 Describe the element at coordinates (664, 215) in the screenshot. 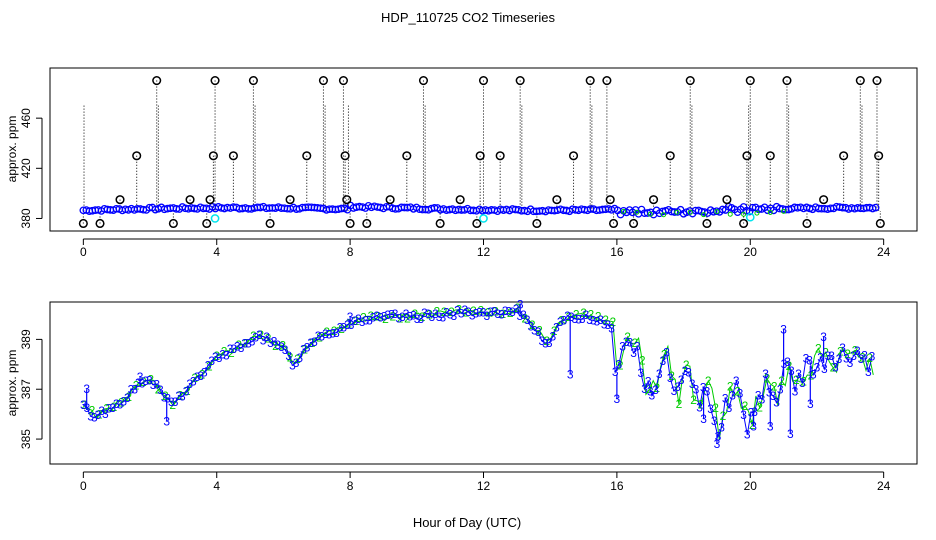

I see `data-point` at that location.